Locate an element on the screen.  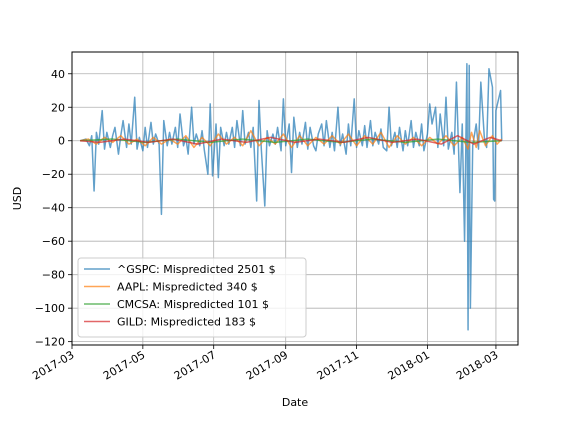
x-axis-label: Date is located at coordinates (295, 402).